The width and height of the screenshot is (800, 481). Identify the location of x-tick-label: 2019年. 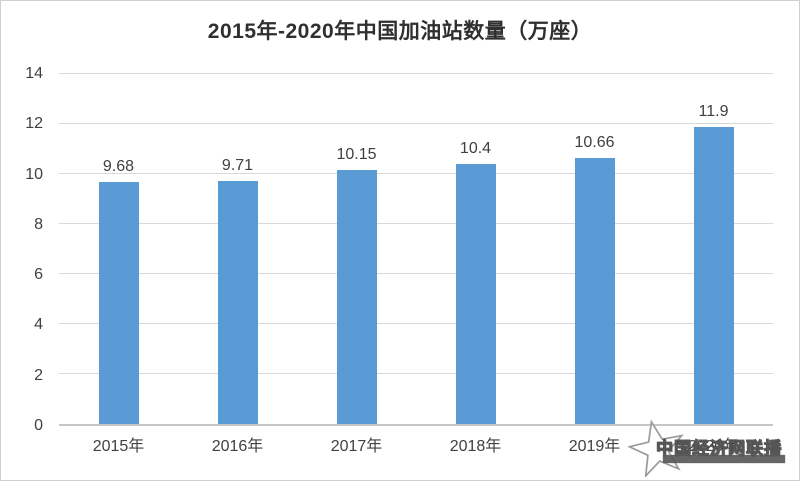
(594, 446).